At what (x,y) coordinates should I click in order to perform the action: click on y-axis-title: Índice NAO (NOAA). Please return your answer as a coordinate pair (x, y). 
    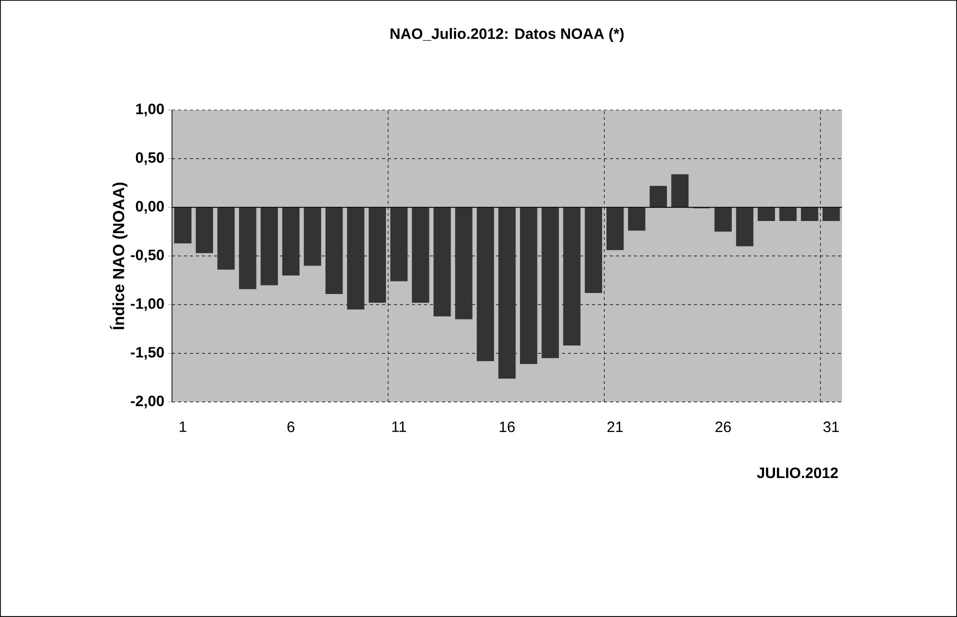
    Looking at the image, I should click on (119, 256).